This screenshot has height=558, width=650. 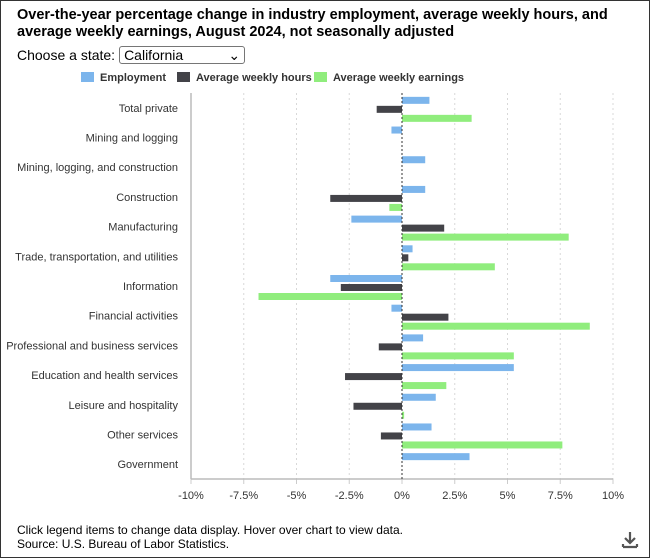 I want to click on state-selector: Choose a state: California ⌄, so click(x=131, y=55).